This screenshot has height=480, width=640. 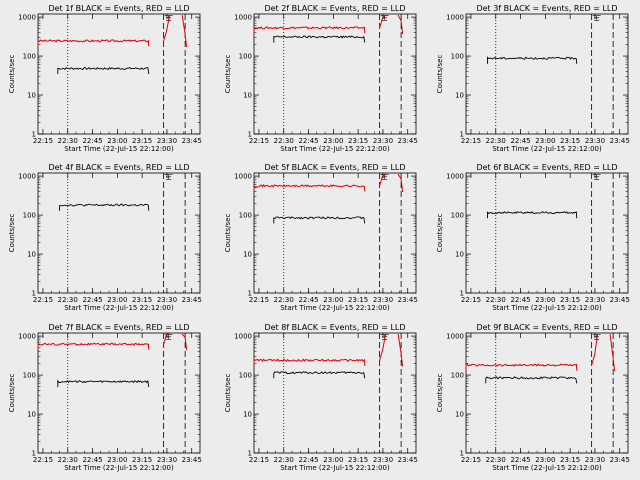 I want to click on panel-title: Det 2f BLACK = Events, RED = LLD, so click(x=334, y=8).